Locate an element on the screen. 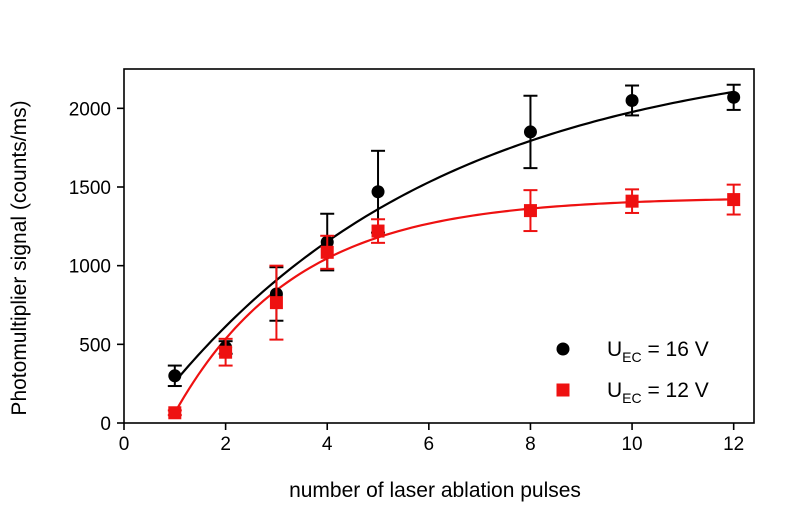 Image resolution: width=789 pixels, height=506 pixels. legend-label: UEC = 16 V is located at coordinates (658, 351).